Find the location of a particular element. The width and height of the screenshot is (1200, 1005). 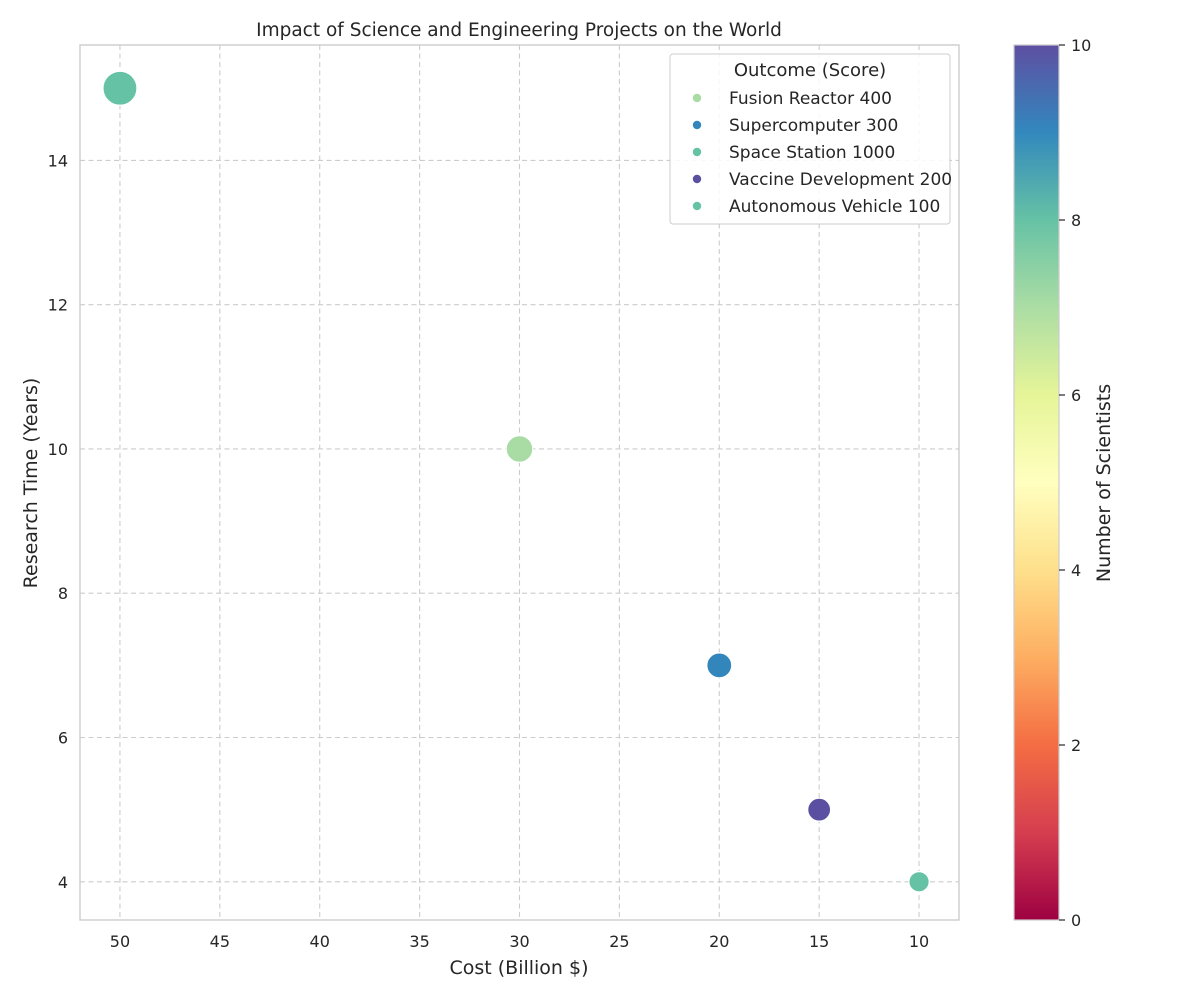

x-tick-label: 40 is located at coordinates (320, 941).